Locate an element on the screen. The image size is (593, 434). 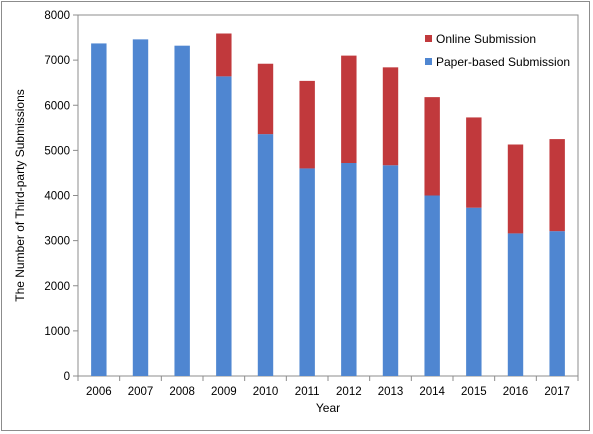
x-tick-label: 2009 is located at coordinates (224, 392).